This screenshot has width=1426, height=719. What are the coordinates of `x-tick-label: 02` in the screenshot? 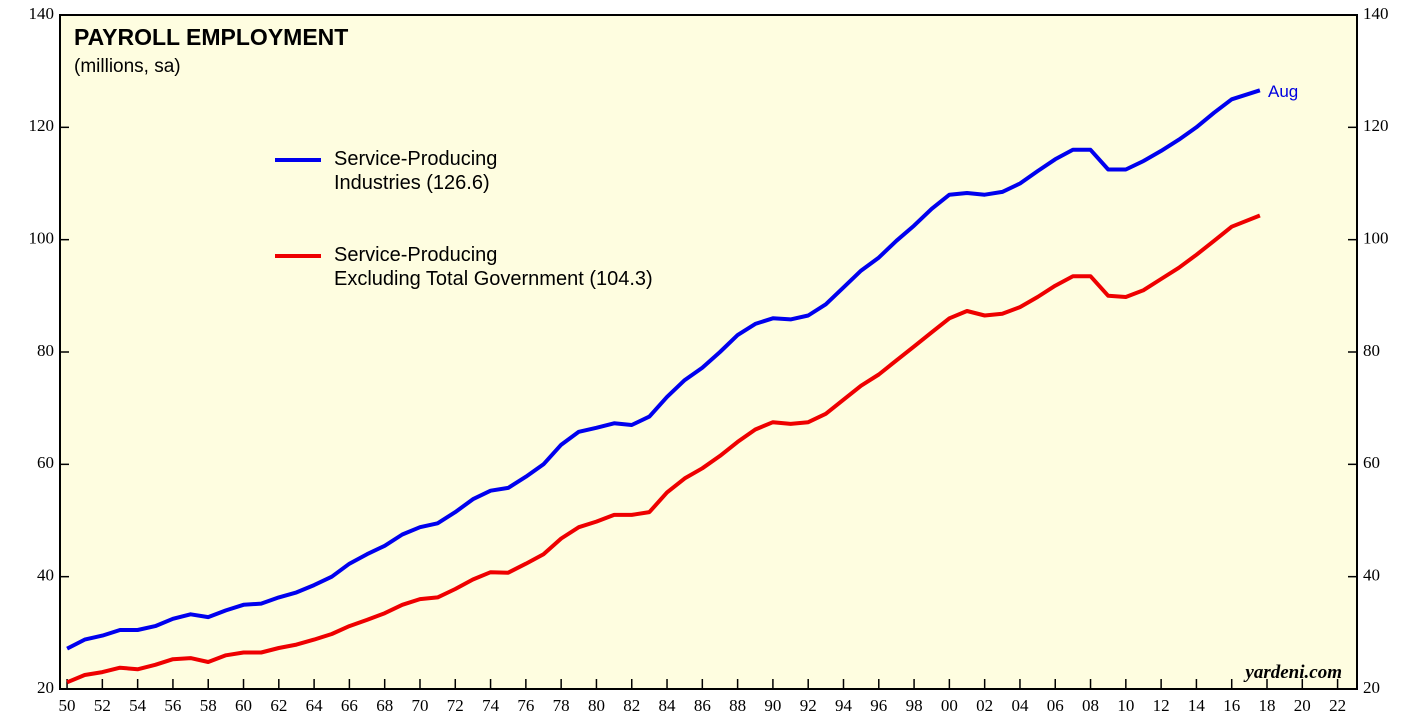 It's located at (984, 705).